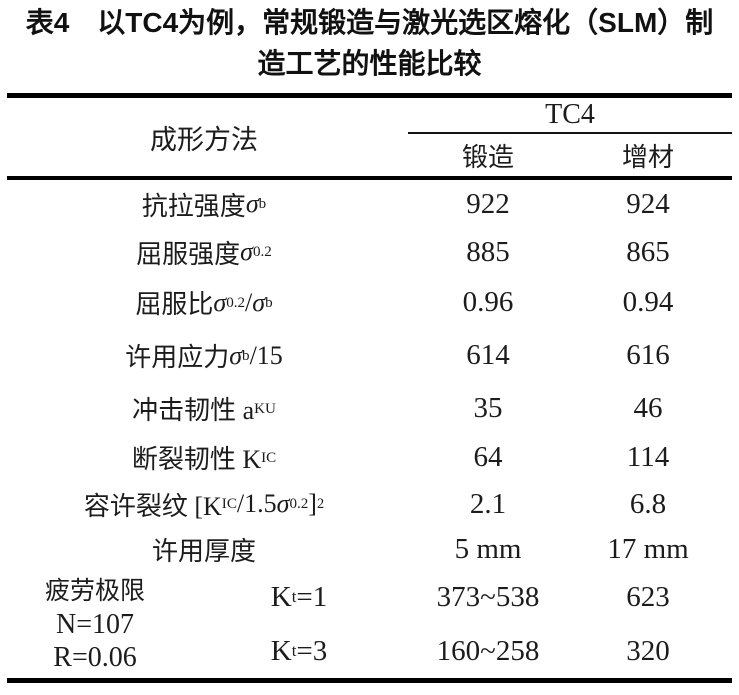 The height and width of the screenshot is (695, 739). What do you see at coordinates (204, 505) in the screenshot?
I see `row-label: 容许裂纹 [K IC/1.5 σ 0.2] 2` at bounding box center [204, 505].